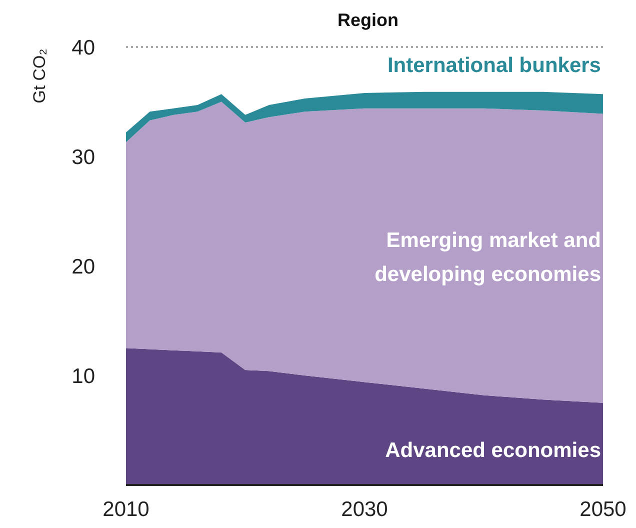  I want to click on series-label: International bunkers, so click(494, 66).